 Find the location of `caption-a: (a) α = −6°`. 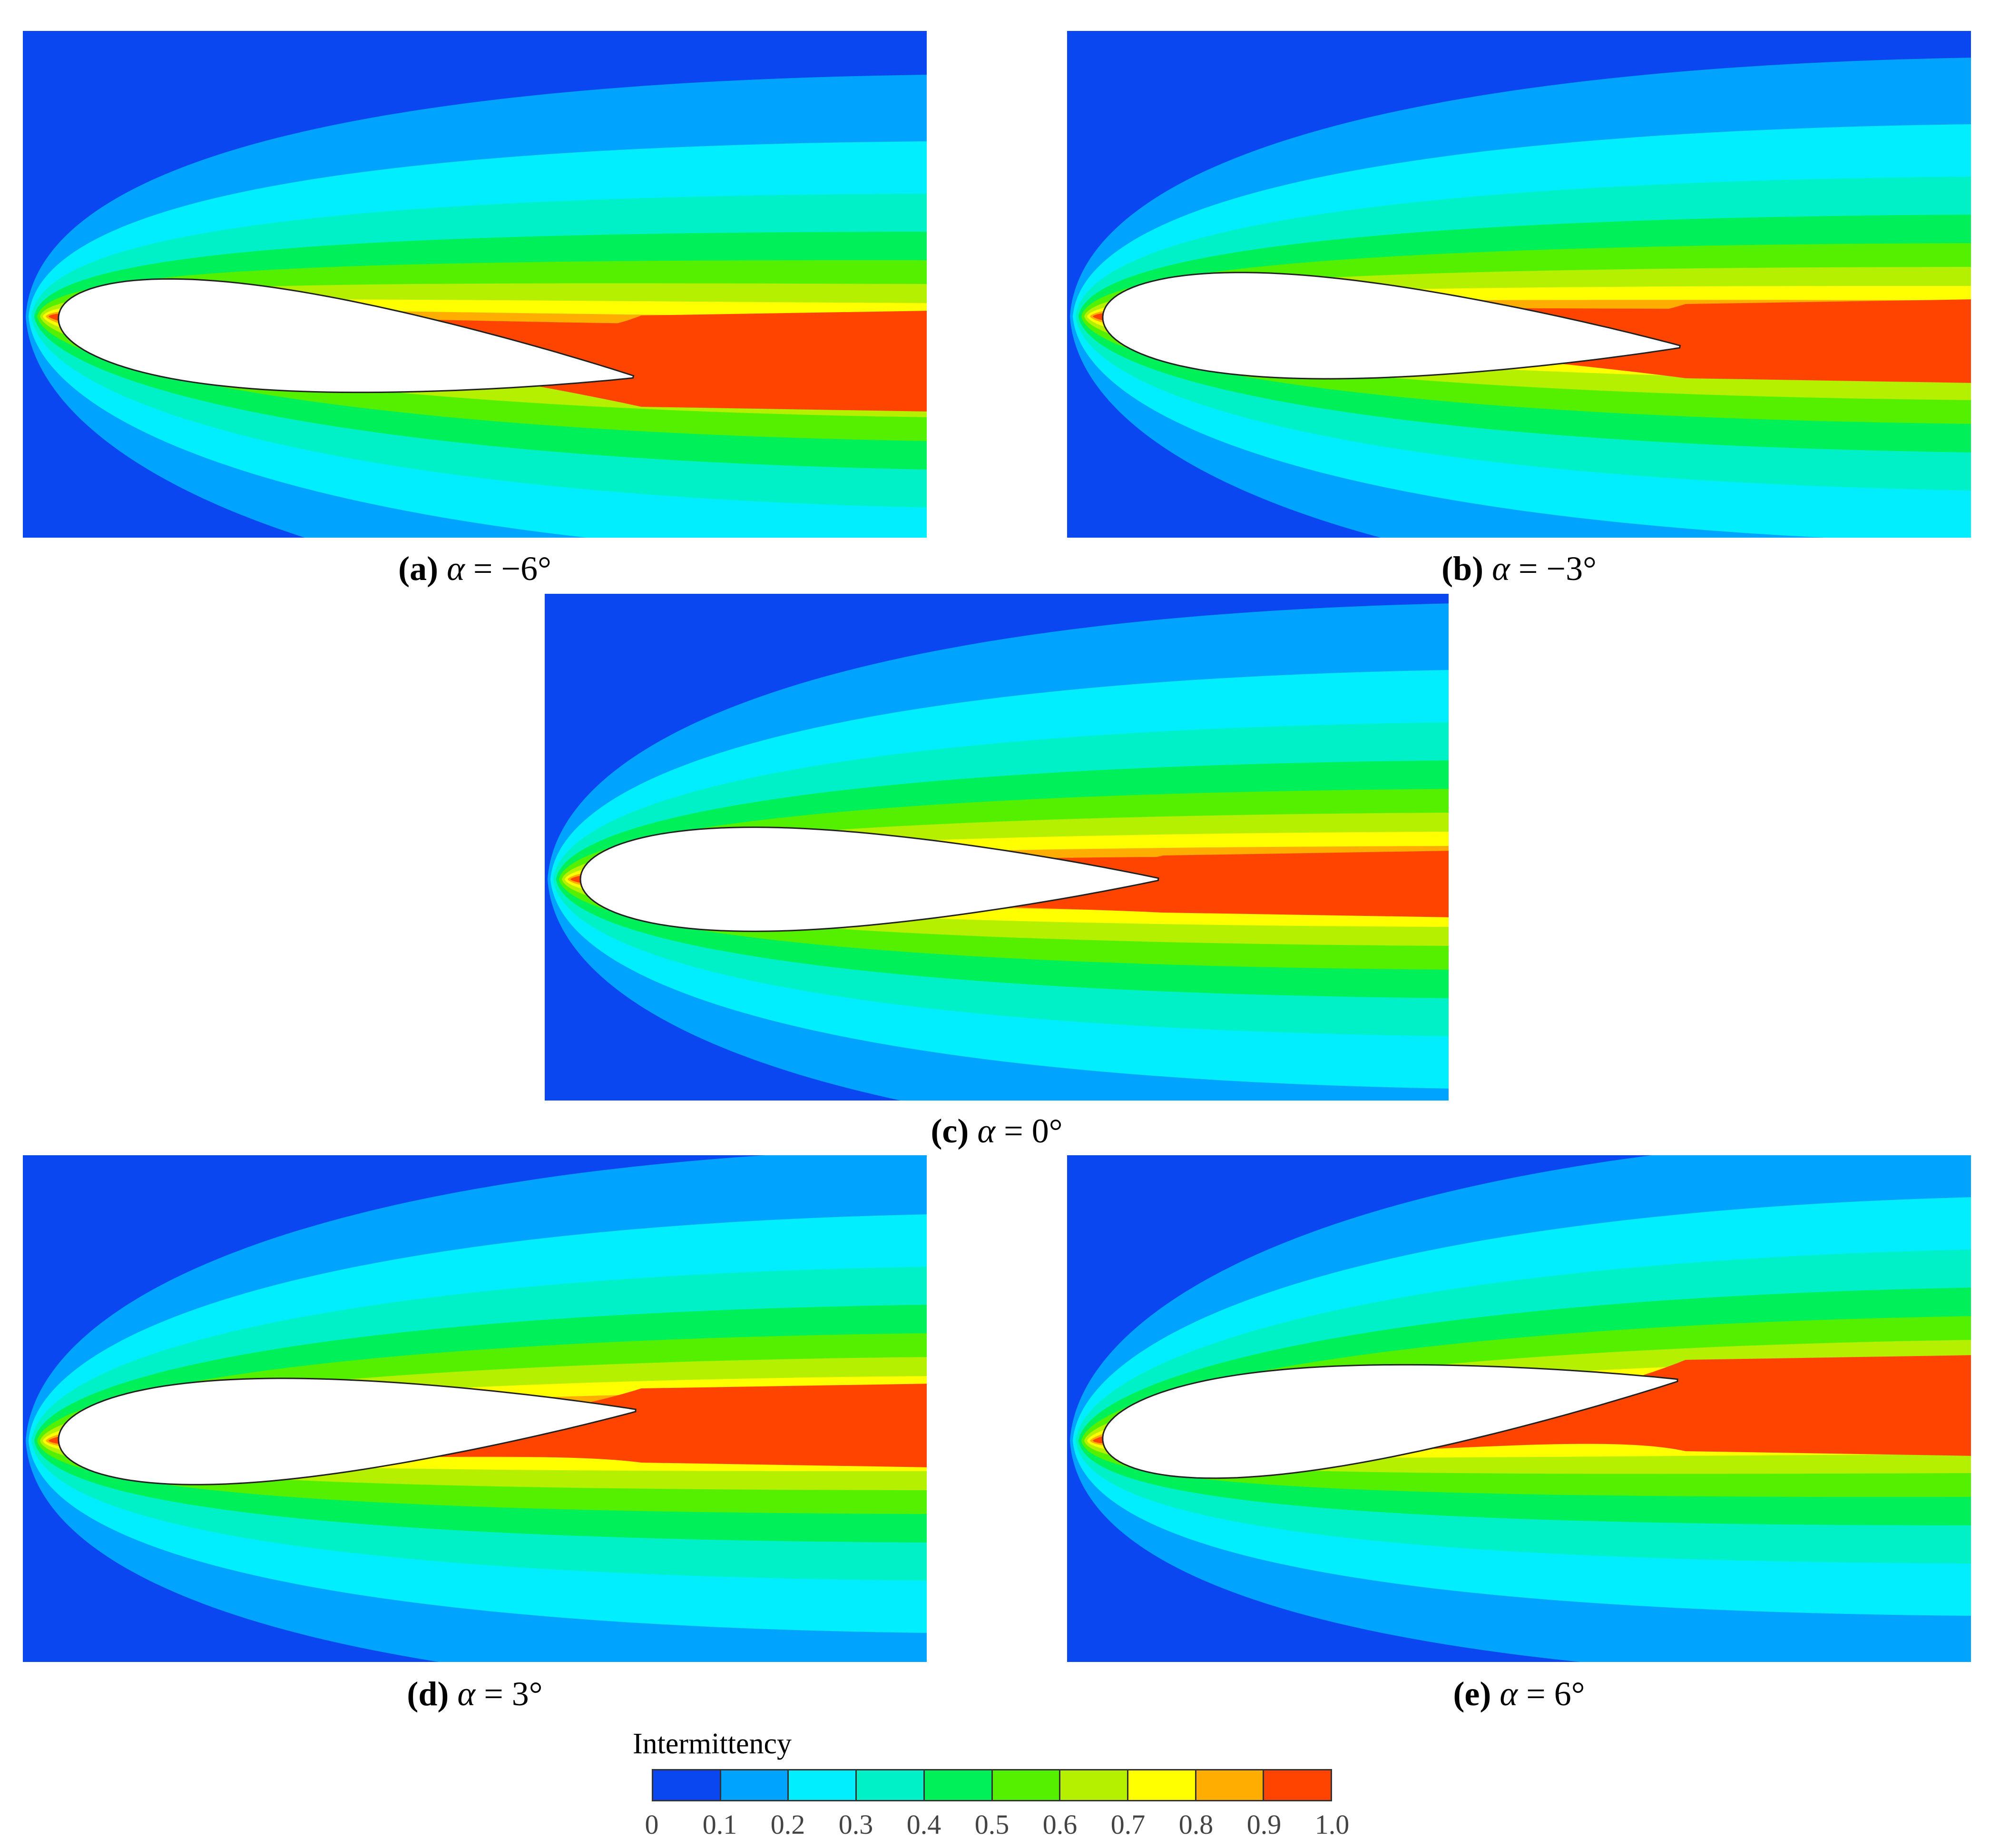

caption-a: (a) α = −6° is located at coordinates (475, 568).